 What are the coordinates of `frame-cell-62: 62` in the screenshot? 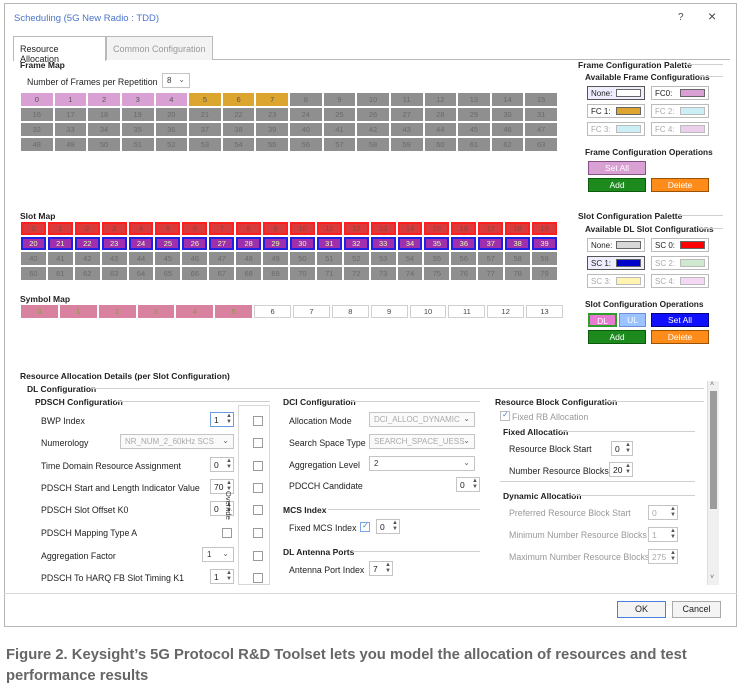 It's located at (507, 144).